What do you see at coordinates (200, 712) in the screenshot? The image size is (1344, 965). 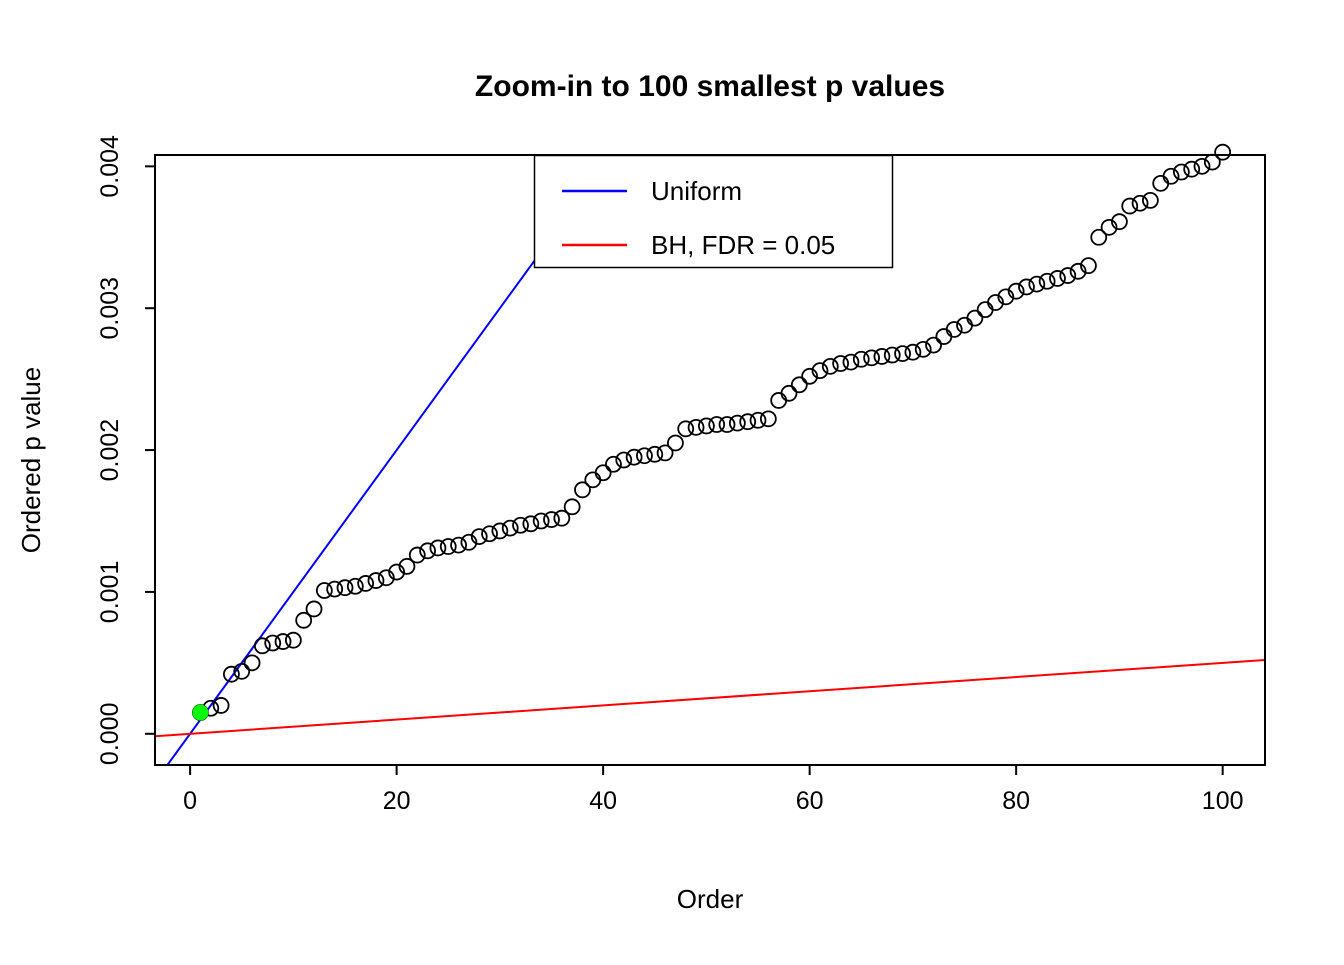 I see `highlight-point` at bounding box center [200, 712].